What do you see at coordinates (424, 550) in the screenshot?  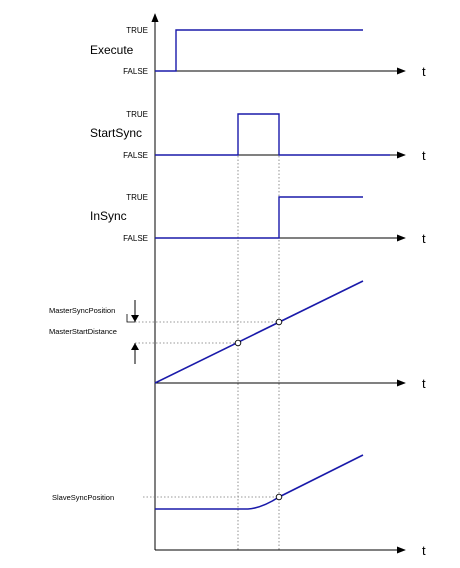 I see `slave-axis-label: t` at bounding box center [424, 550].